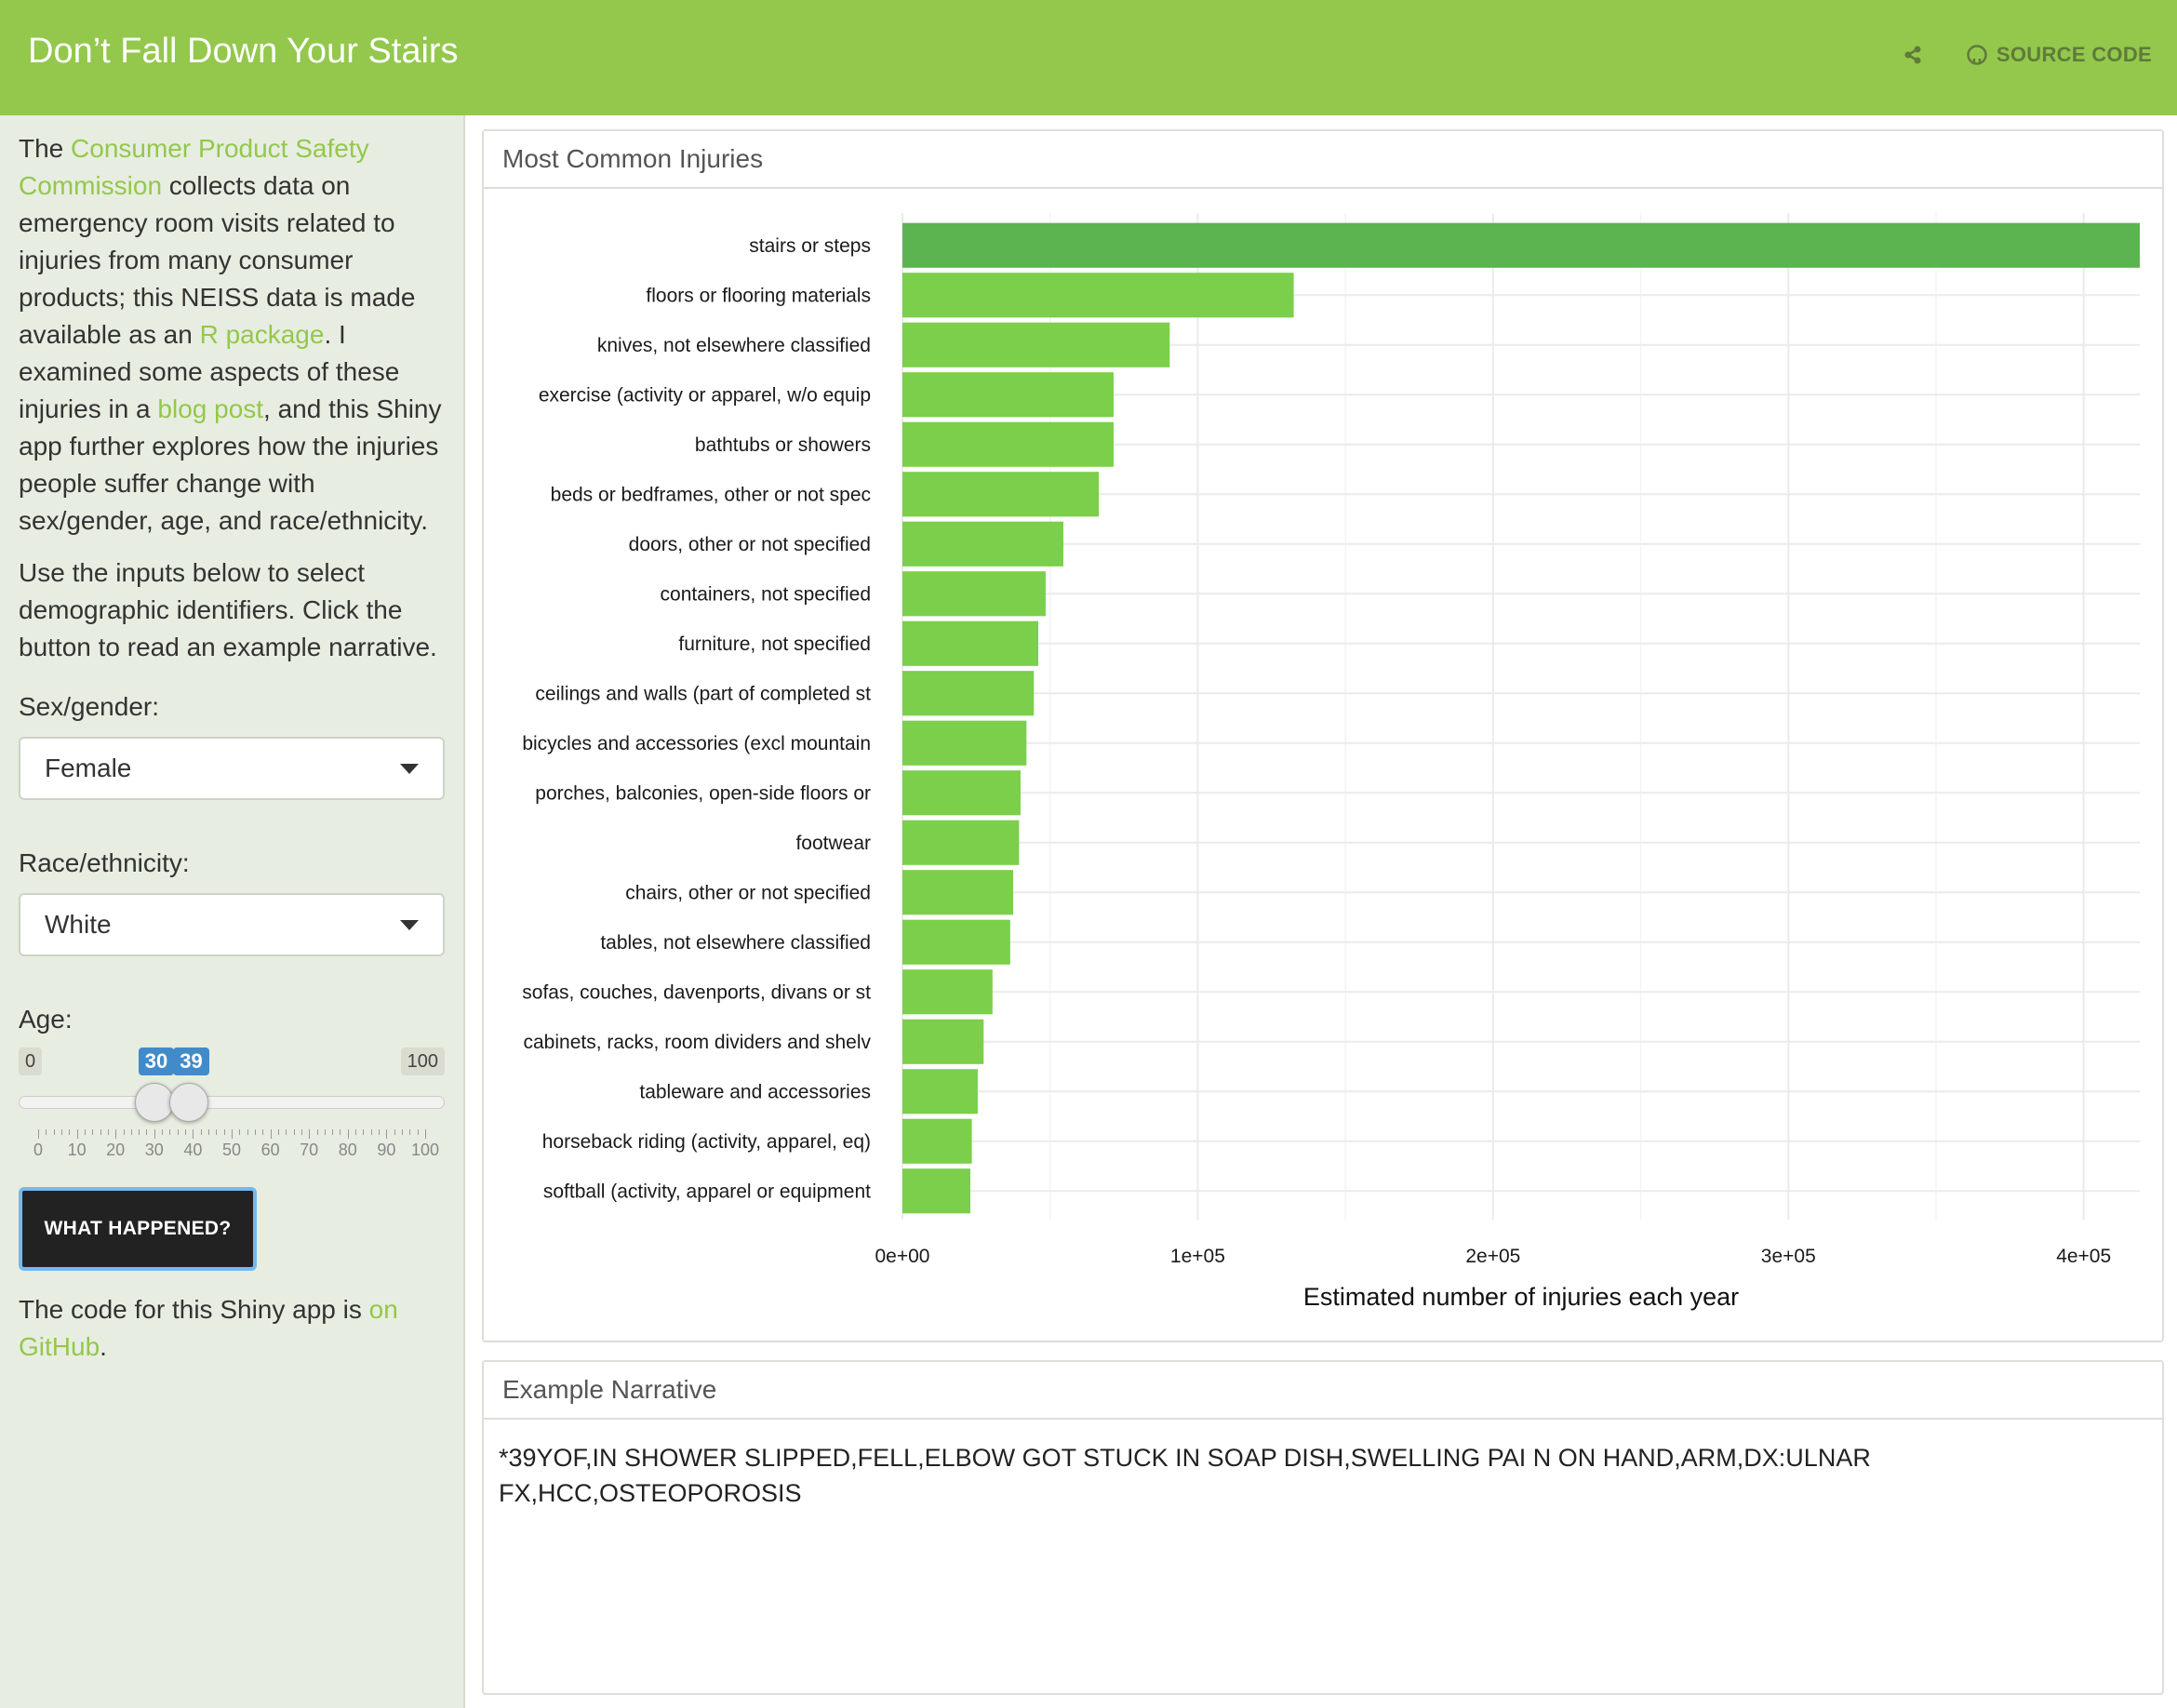  Describe the element at coordinates (783, 445) in the screenshot. I see `y-tick-label: bathtubs or showers` at that location.